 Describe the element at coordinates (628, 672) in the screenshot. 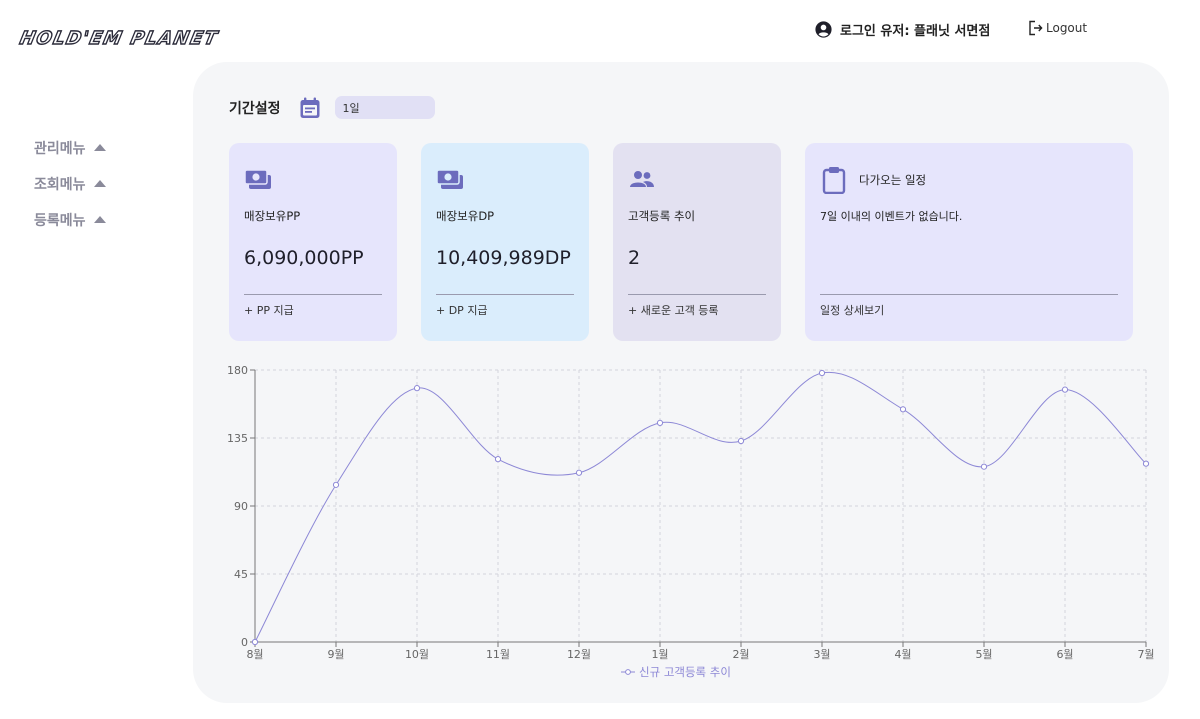

I see `legend-line-marker-icon` at that location.